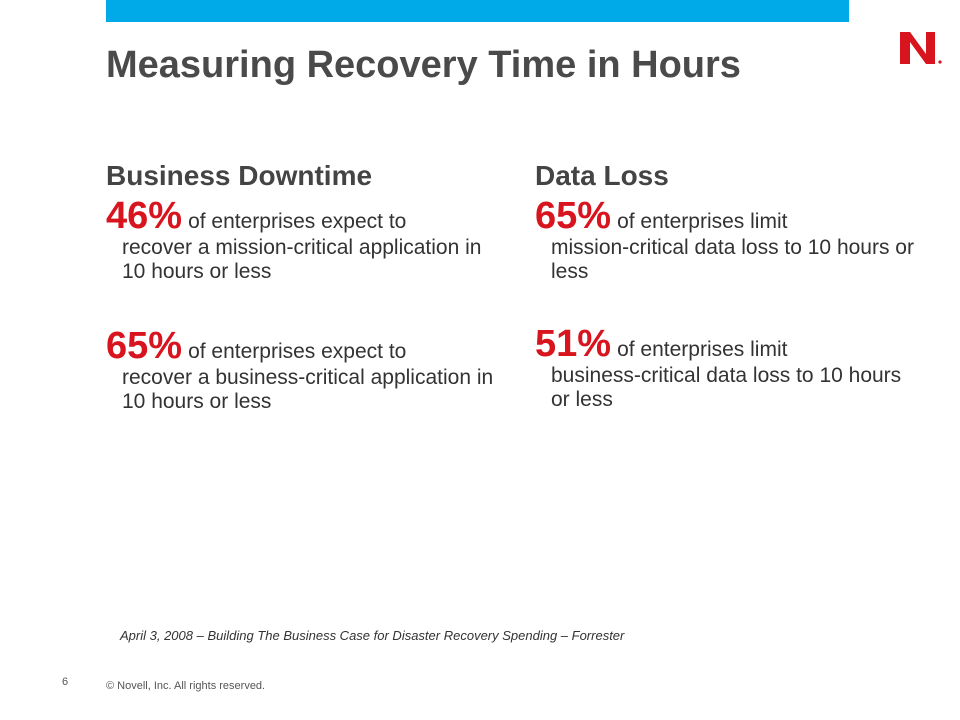 The width and height of the screenshot is (960, 720). I want to click on page-number: 6, so click(65, 682).